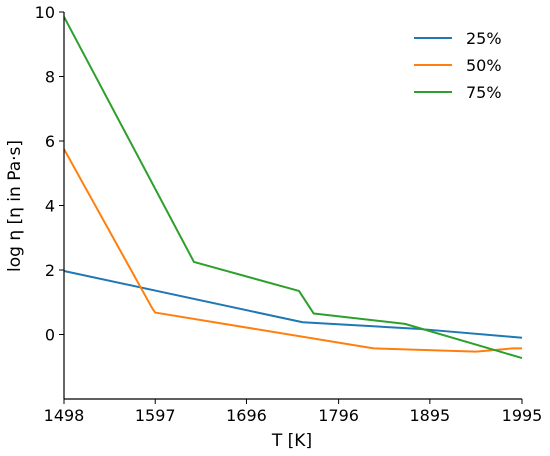 Image resolution: width=550 pixels, height=456 pixels. What do you see at coordinates (64, 415) in the screenshot?
I see `x-tick-label: 1498` at bounding box center [64, 415].